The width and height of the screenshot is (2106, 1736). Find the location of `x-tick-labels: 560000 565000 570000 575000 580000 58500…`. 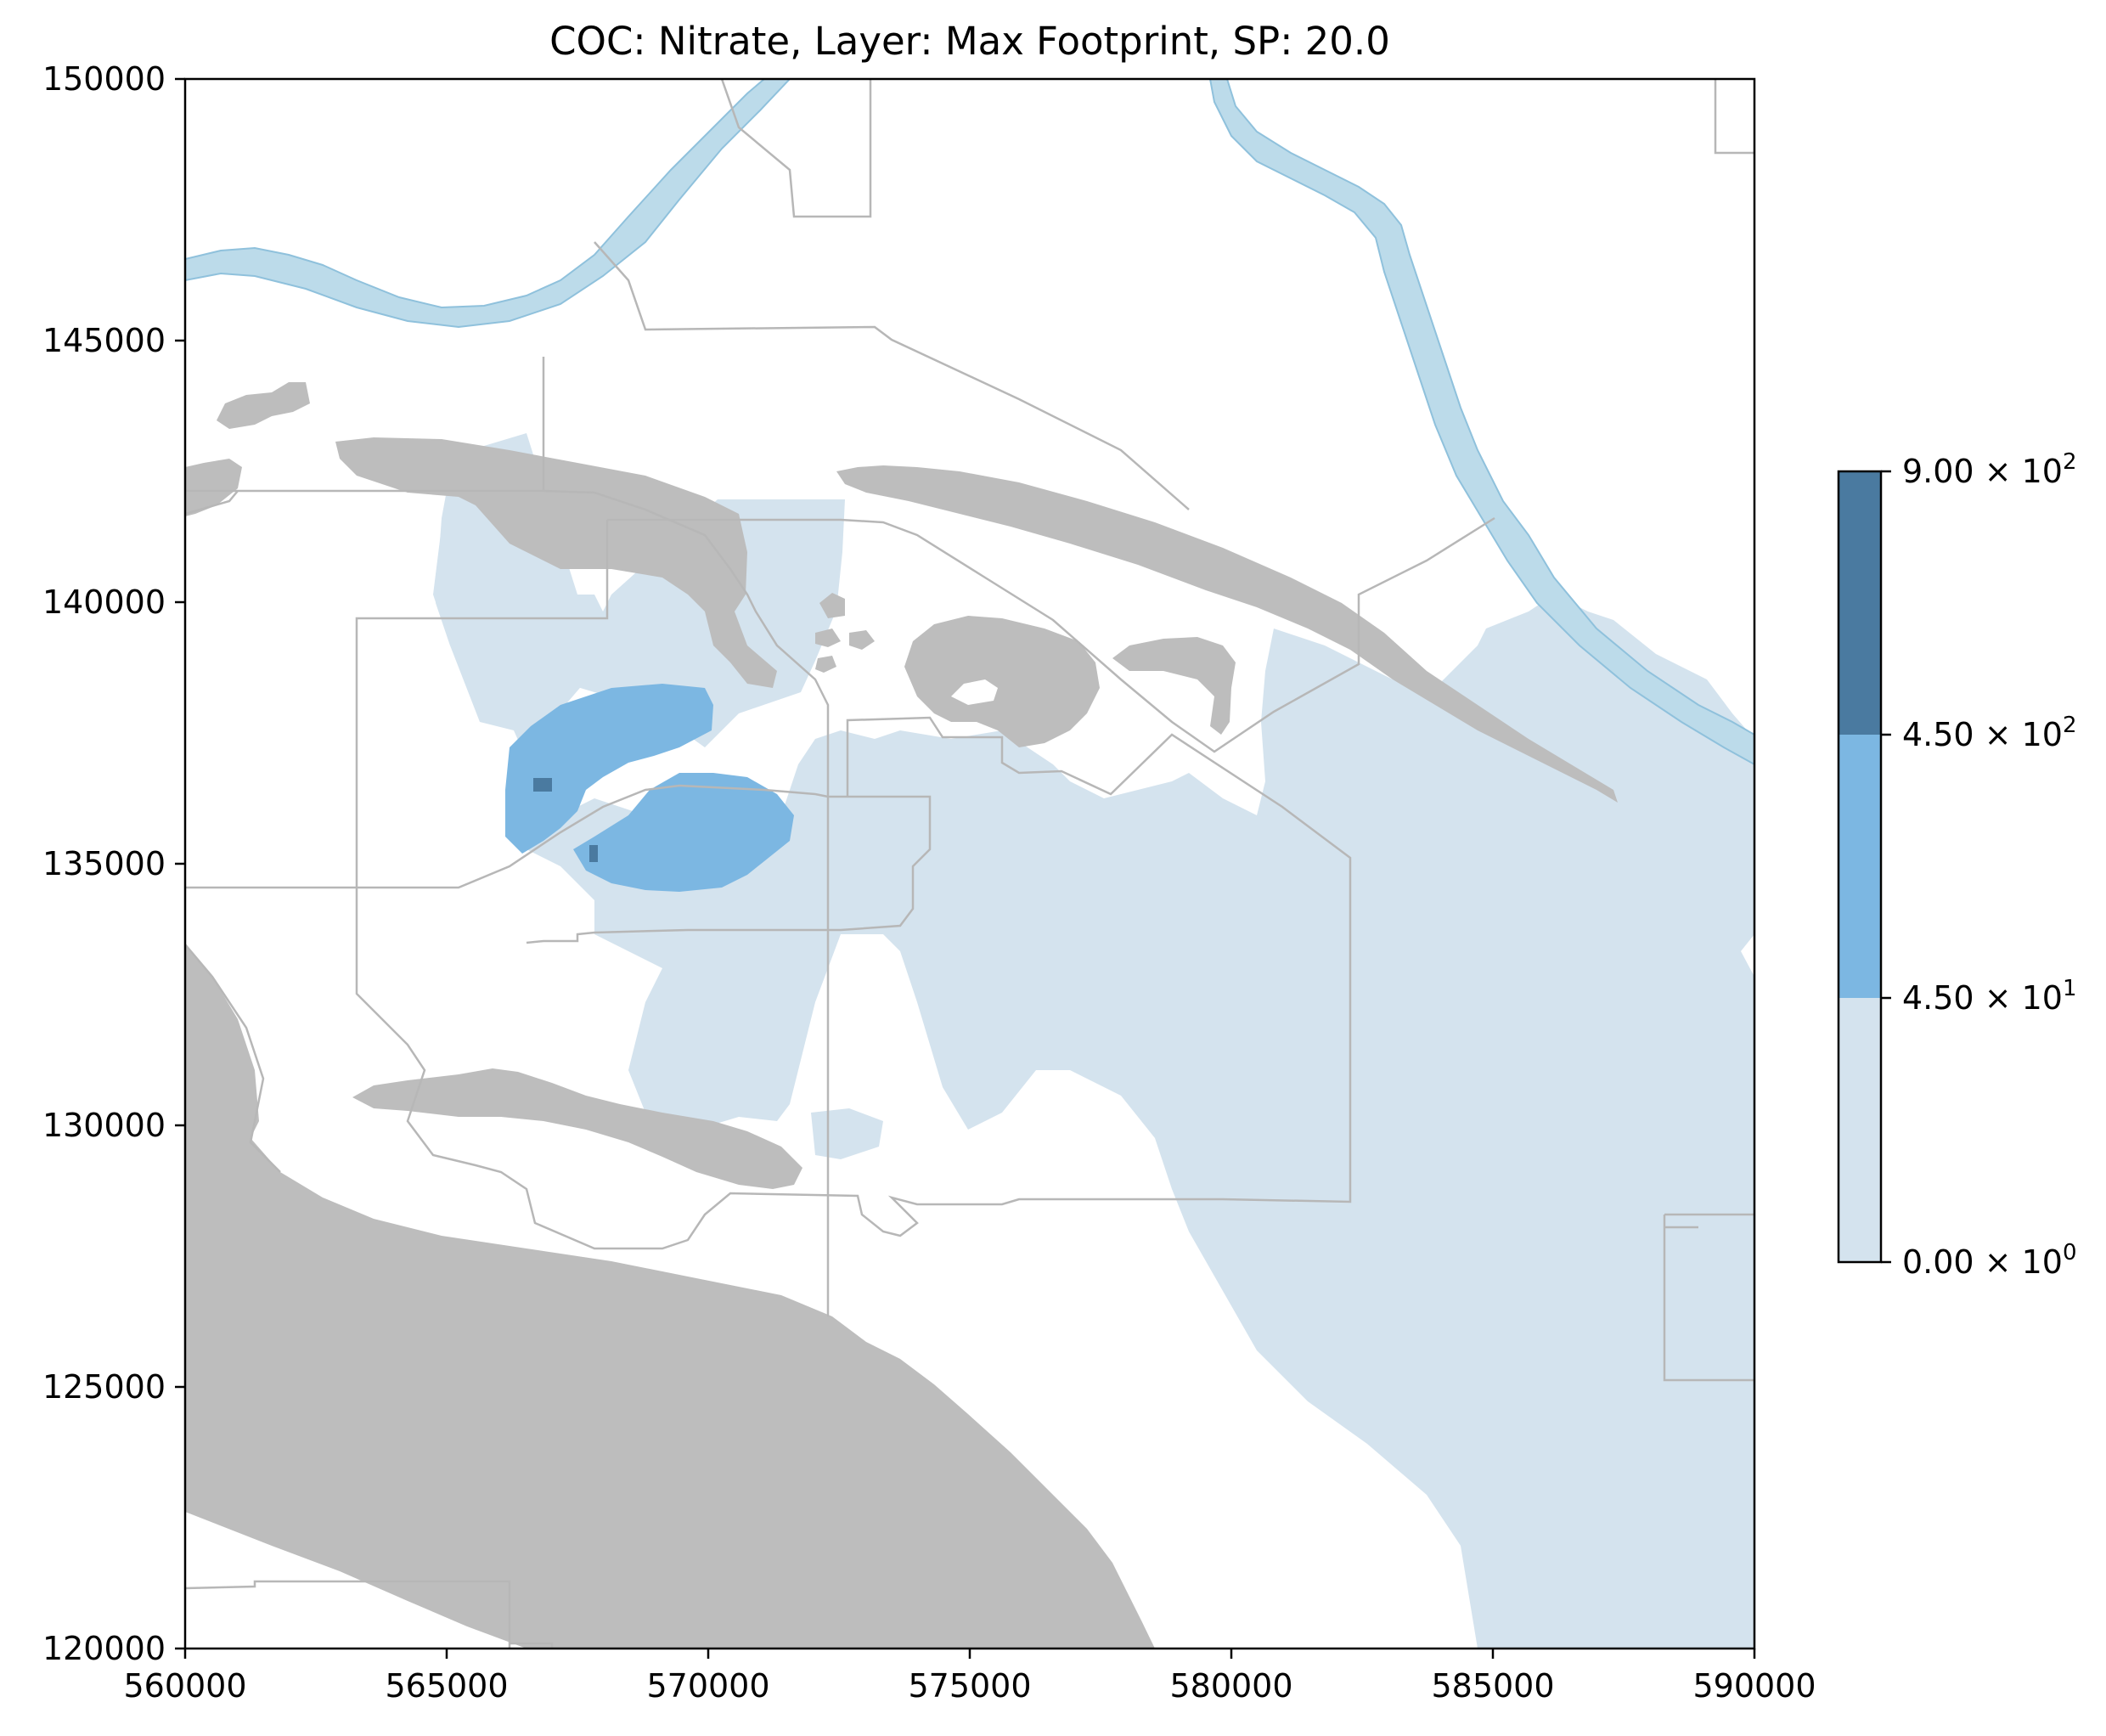

x-tick-labels: 560000 565000 570000 575000 580000 58500… is located at coordinates (969, 1686).